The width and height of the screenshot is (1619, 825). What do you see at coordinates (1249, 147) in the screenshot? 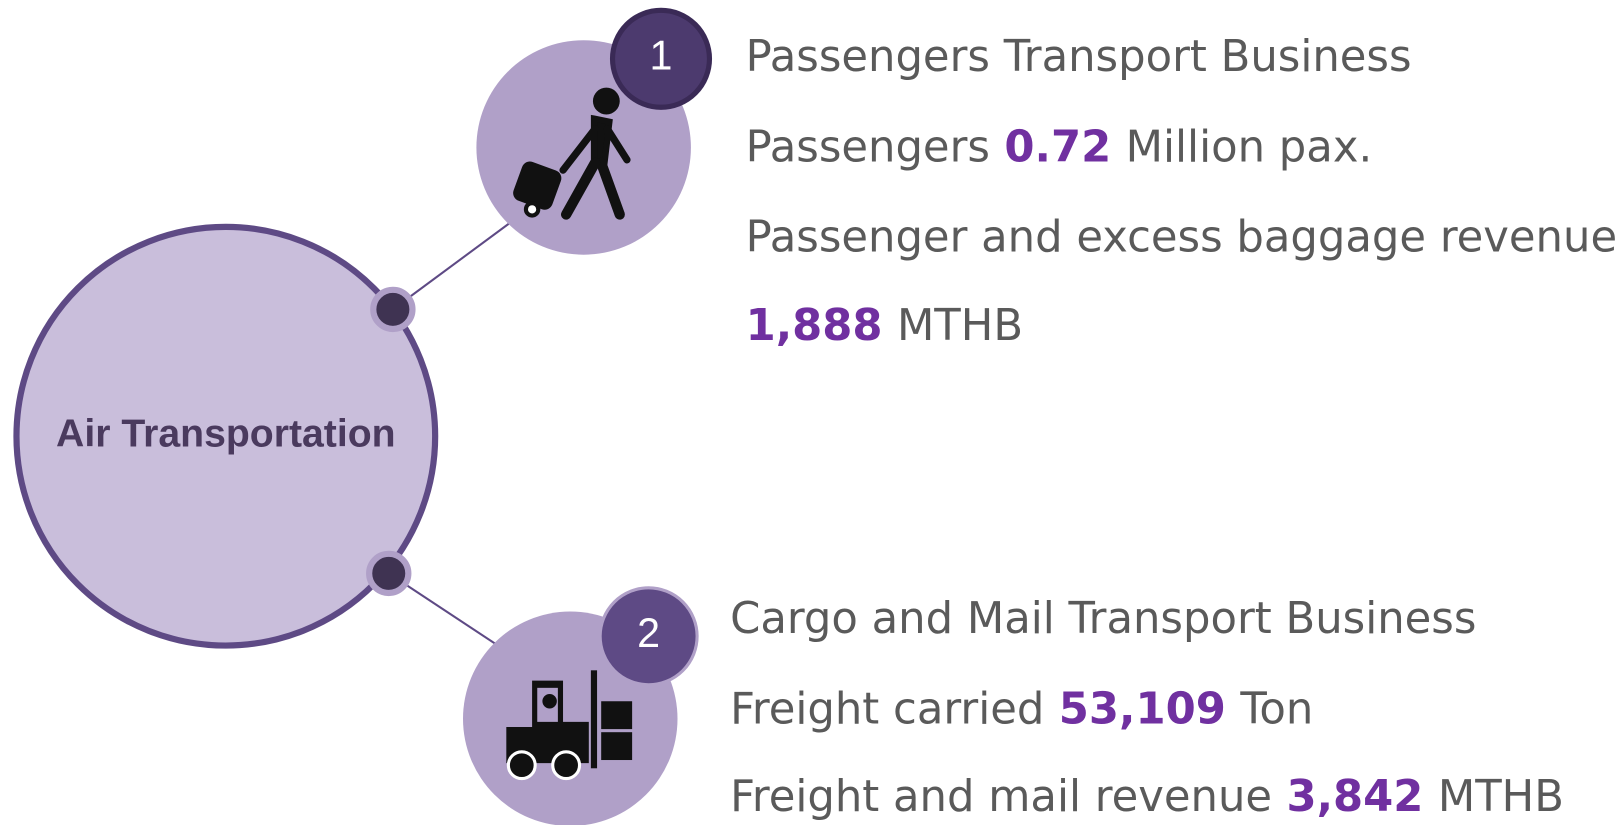
I see `text-segment: Million pax.` at bounding box center [1249, 147].